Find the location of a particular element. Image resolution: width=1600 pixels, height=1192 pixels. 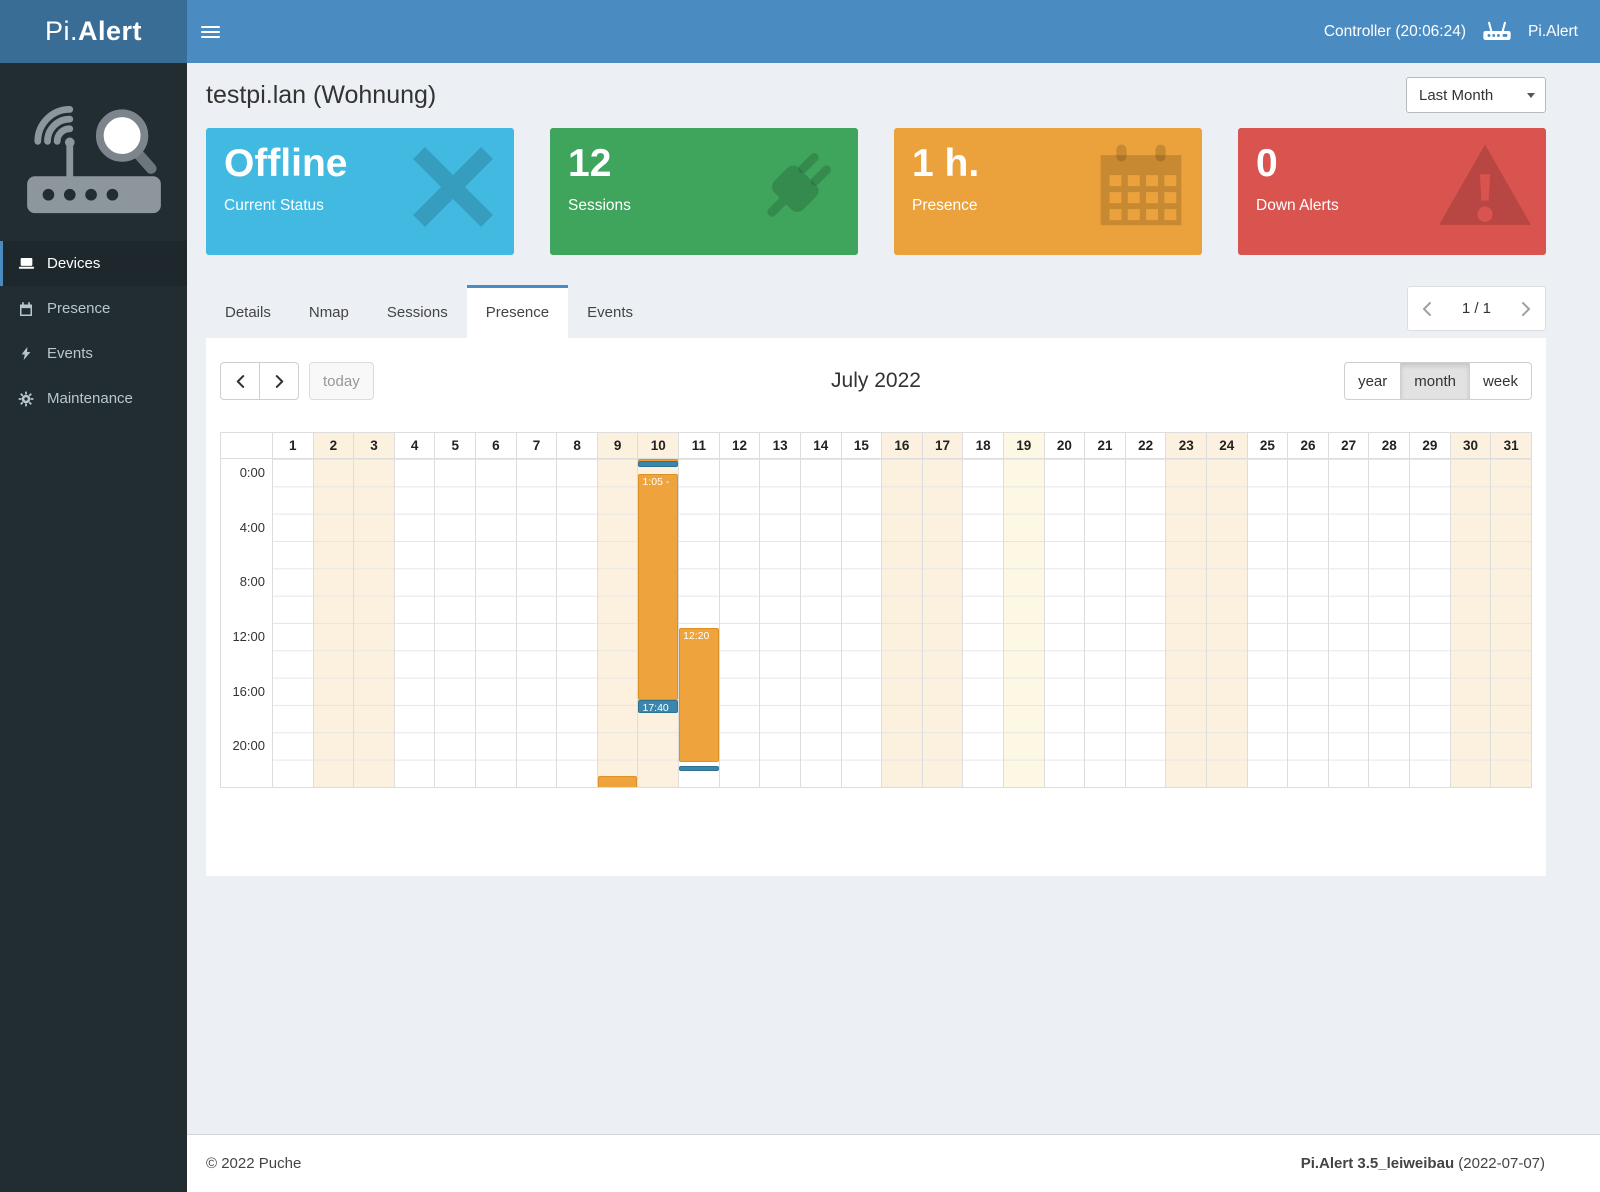

presence-event-down: 17:40 is located at coordinates (658, 707).